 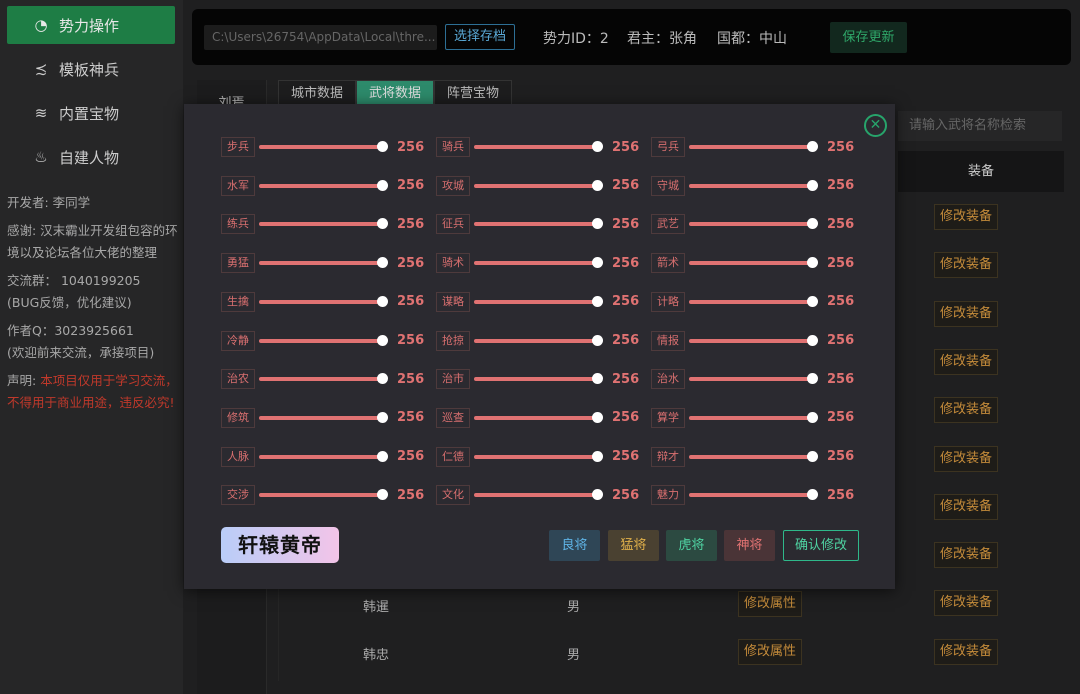 I want to click on stat-label: 辩才, so click(x=668, y=456).